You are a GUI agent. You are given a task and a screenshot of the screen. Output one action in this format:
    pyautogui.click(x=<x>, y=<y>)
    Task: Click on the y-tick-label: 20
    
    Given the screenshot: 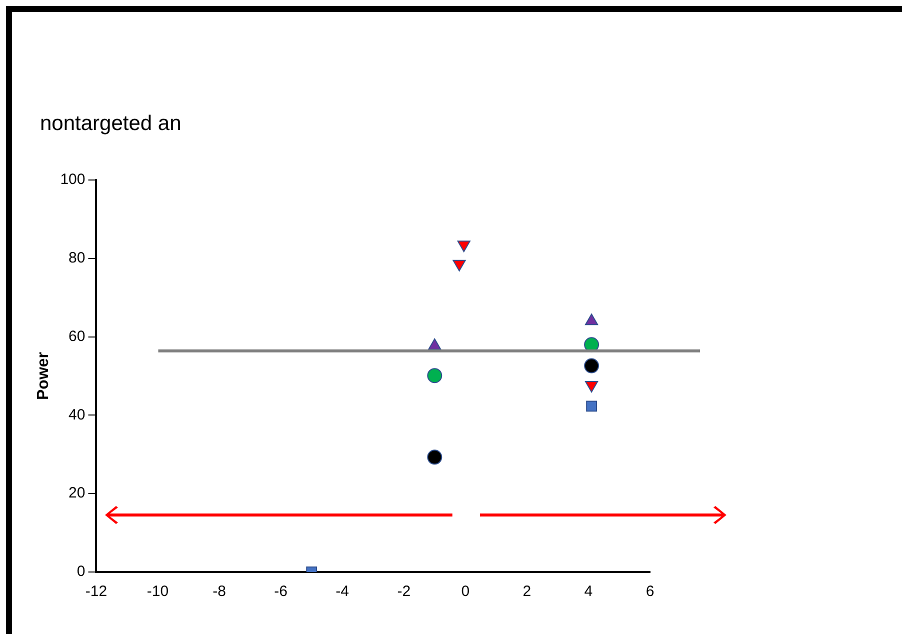 What is the action you would take?
    pyautogui.click(x=77, y=493)
    